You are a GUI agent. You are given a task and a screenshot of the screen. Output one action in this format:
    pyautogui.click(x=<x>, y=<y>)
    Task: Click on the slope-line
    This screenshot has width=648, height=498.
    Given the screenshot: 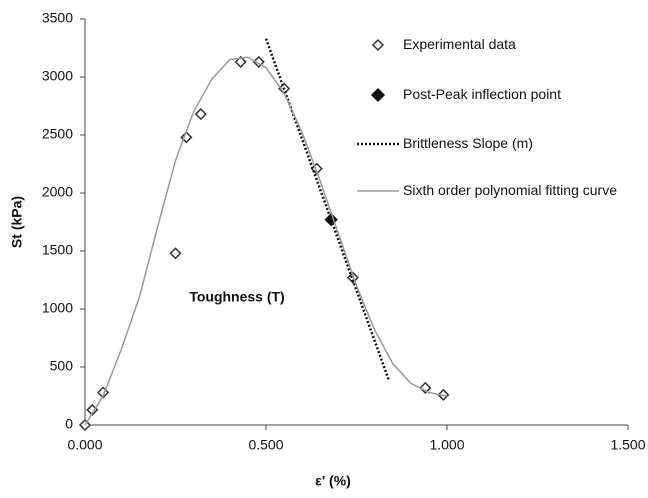 What is the action you would take?
    pyautogui.click(x=327, y=210)
    